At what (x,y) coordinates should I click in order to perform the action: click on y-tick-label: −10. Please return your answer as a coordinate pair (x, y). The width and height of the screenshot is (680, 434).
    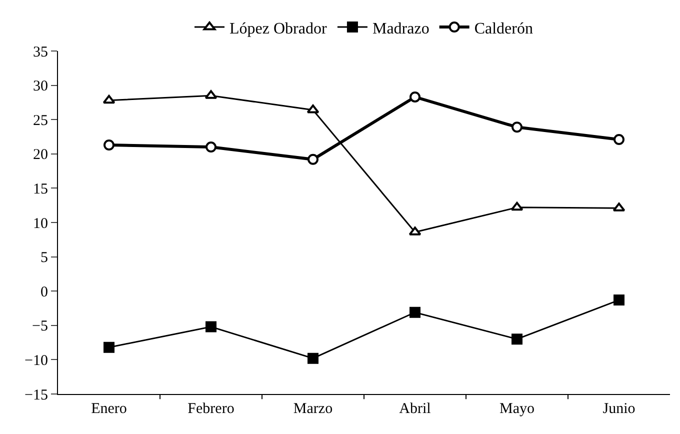
    Looking at the image, I should click on (36, 360).